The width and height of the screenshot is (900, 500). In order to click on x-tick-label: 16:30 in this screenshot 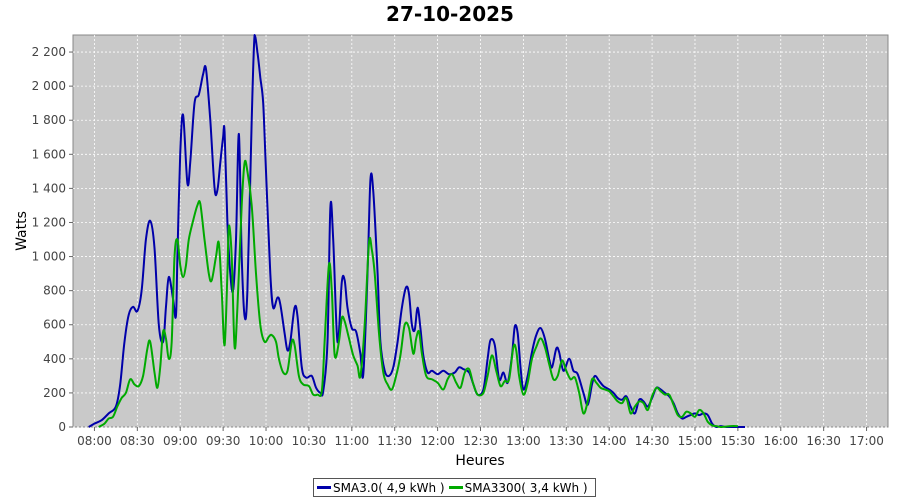, I will do `click(823, 441)`.